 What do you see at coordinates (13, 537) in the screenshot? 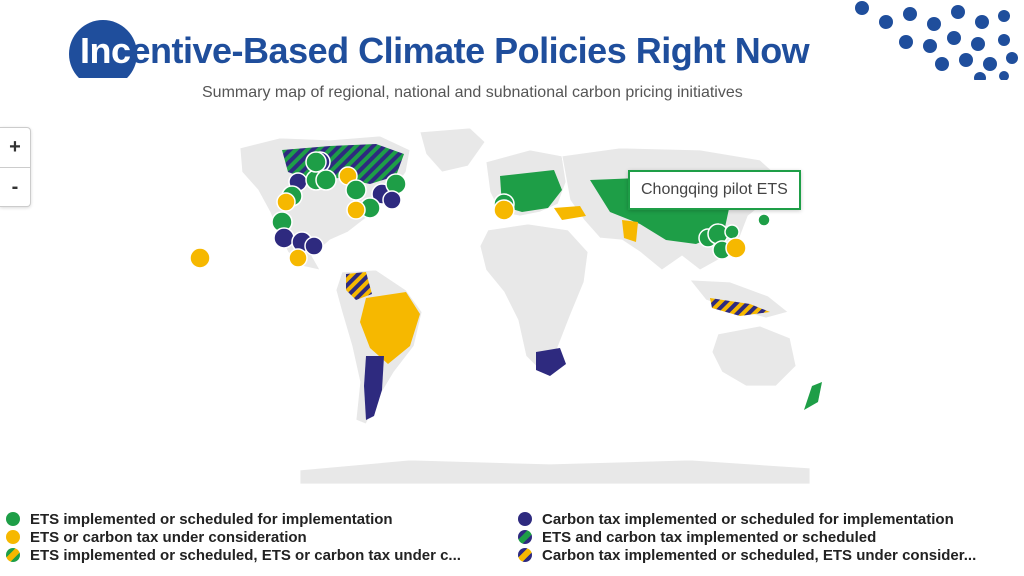
I see `legend-swatch-consideration` at bounding box center [13, 537].